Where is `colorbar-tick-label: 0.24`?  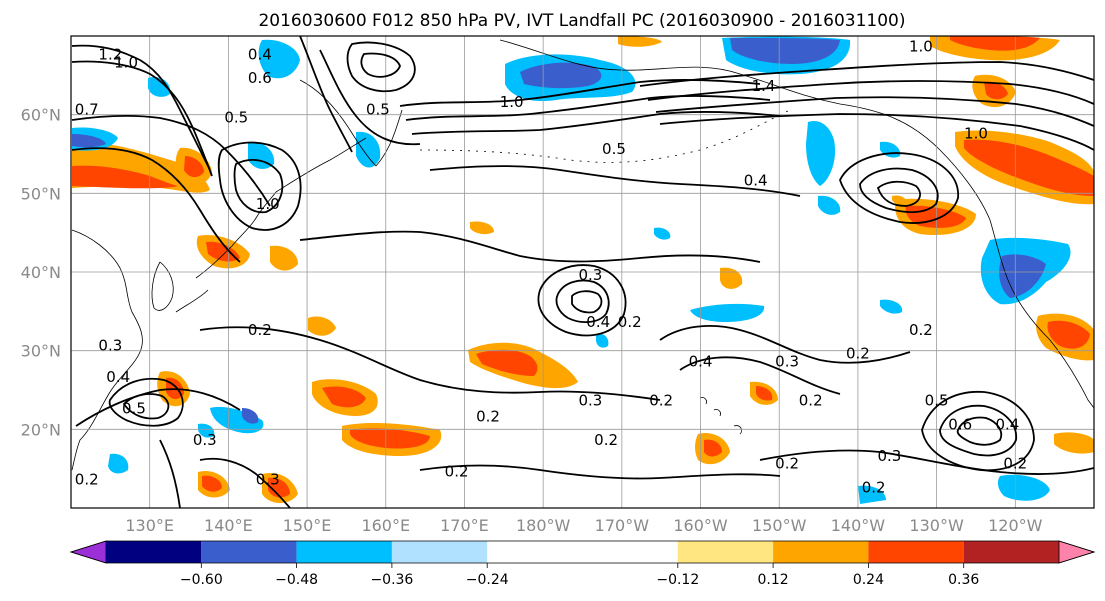 colorbar-tick-label: 0.24 is located at coordinates (868, 580).